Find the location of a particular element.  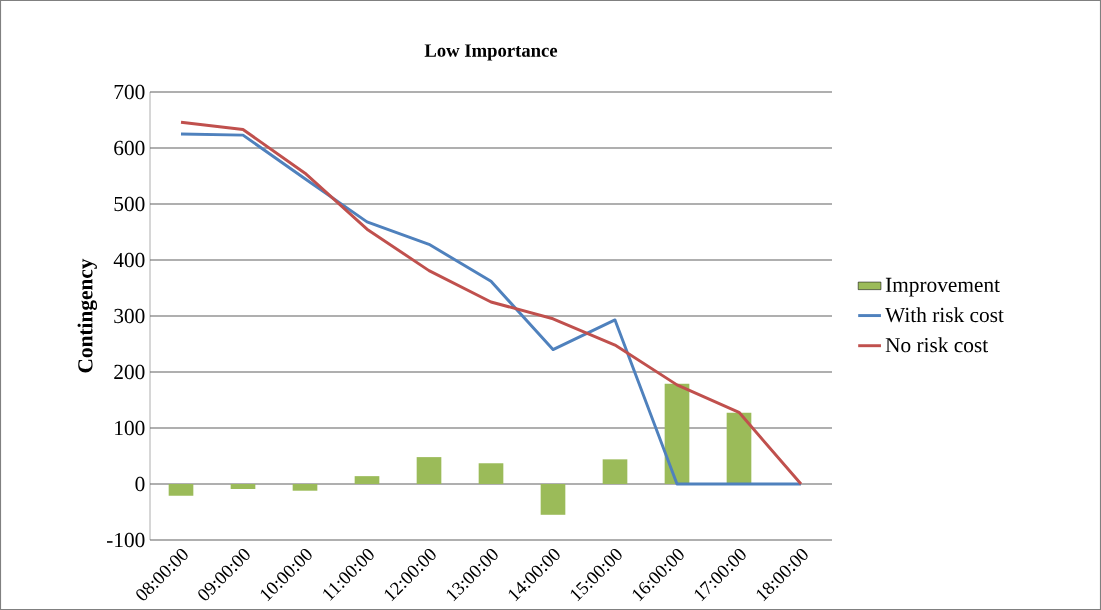

legend-label: Improvement is located at coordinates (942, 287).